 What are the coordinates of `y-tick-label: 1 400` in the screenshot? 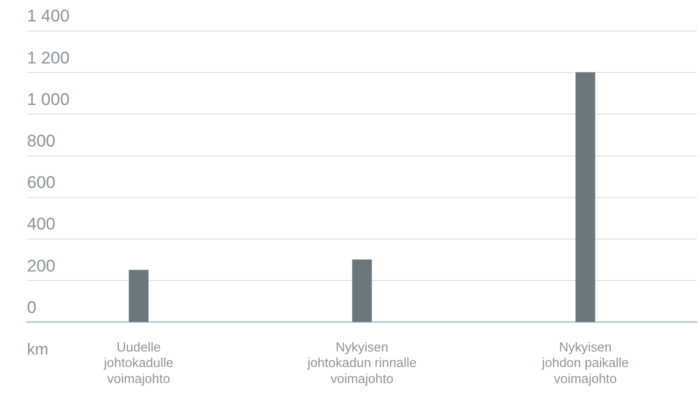 It's located at (48, 16).